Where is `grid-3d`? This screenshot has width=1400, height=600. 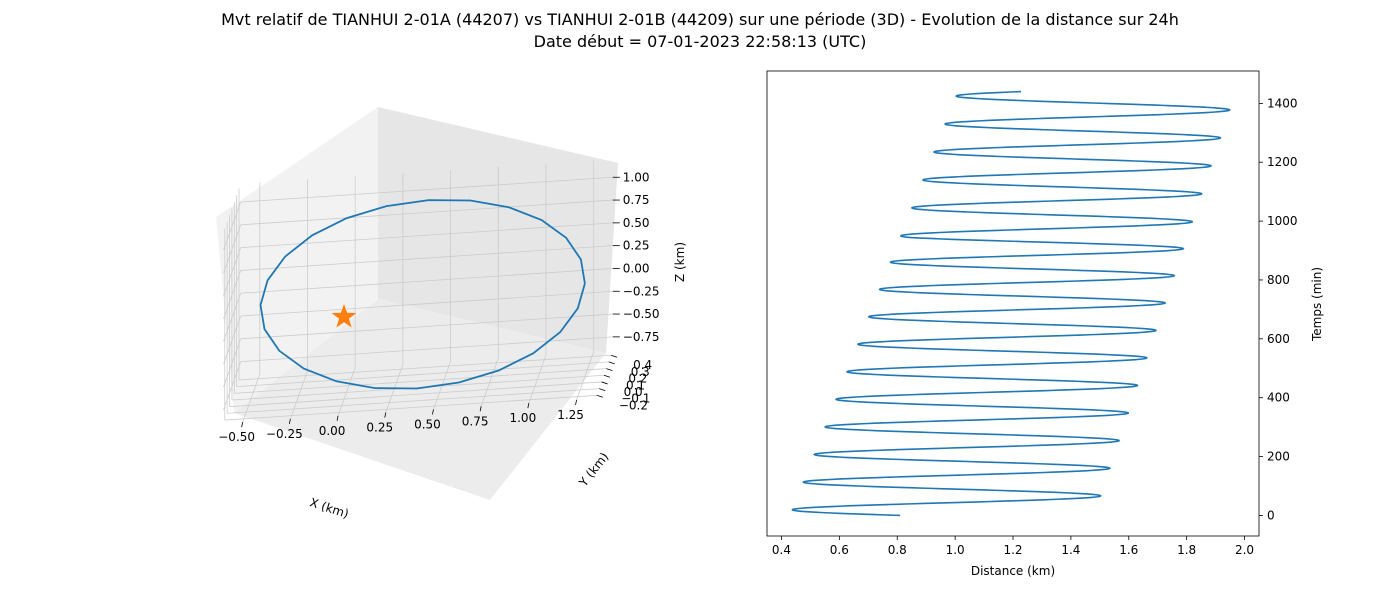 grid-3d is located at coordinates (418, 291).